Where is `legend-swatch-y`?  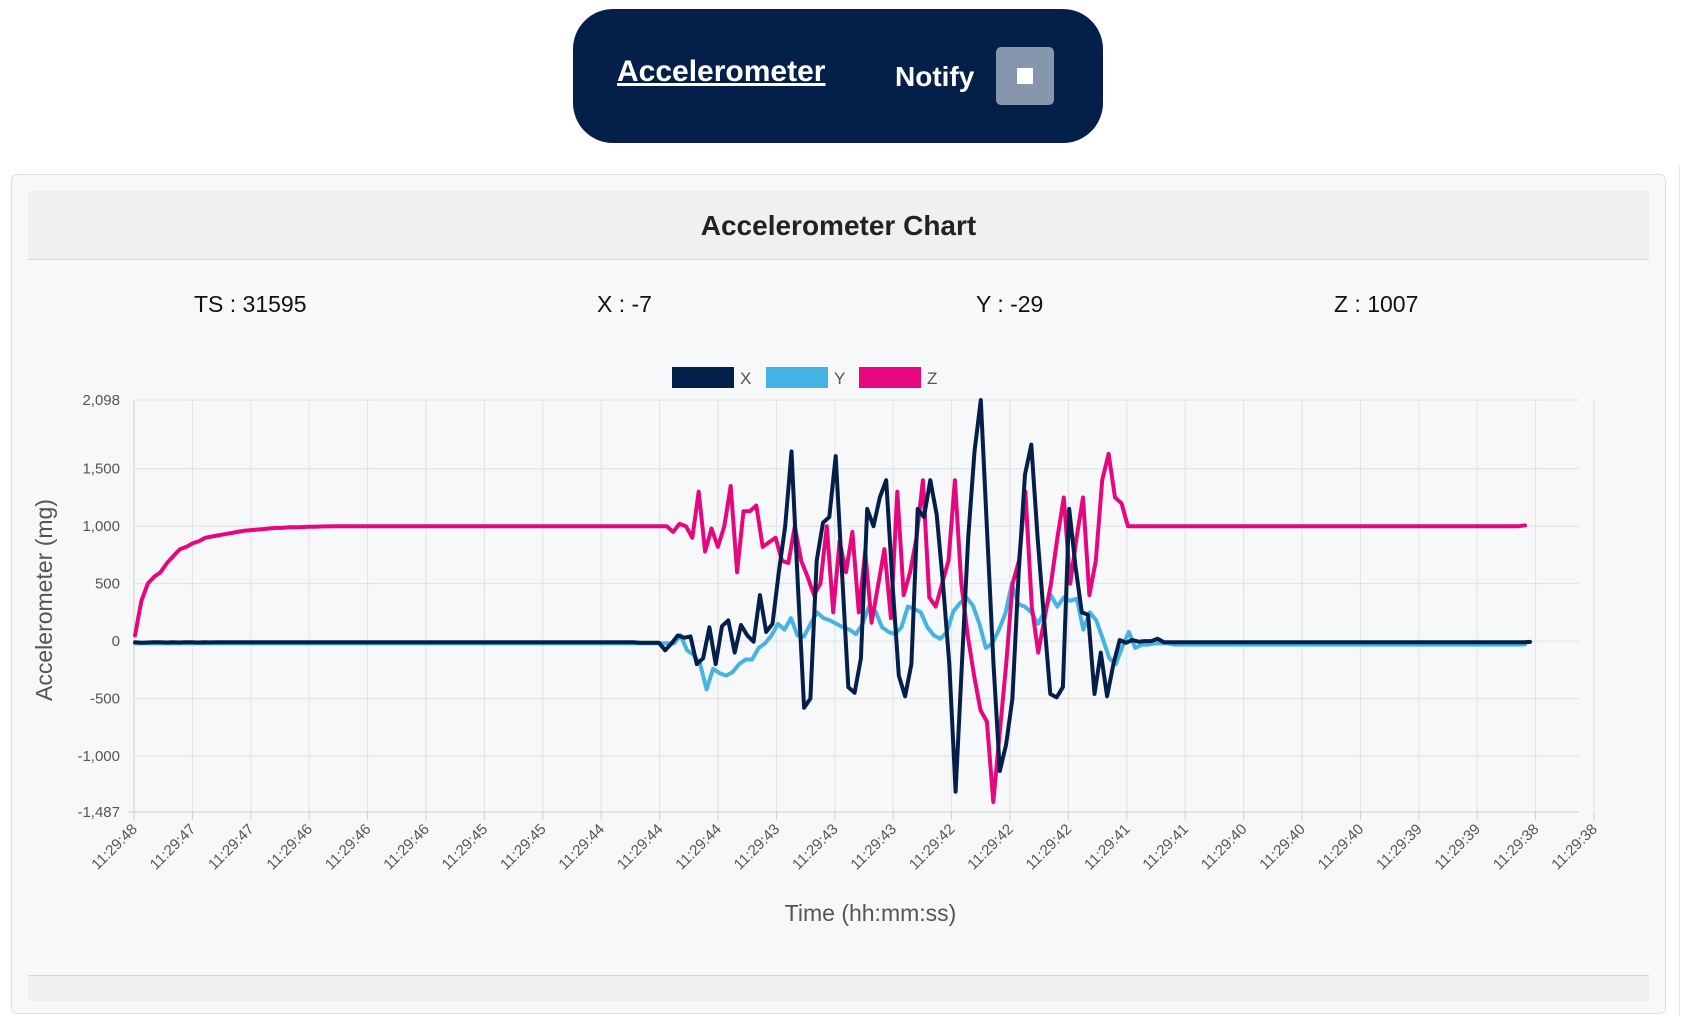
legend-swatch-y is located at coordinates (797, 377).